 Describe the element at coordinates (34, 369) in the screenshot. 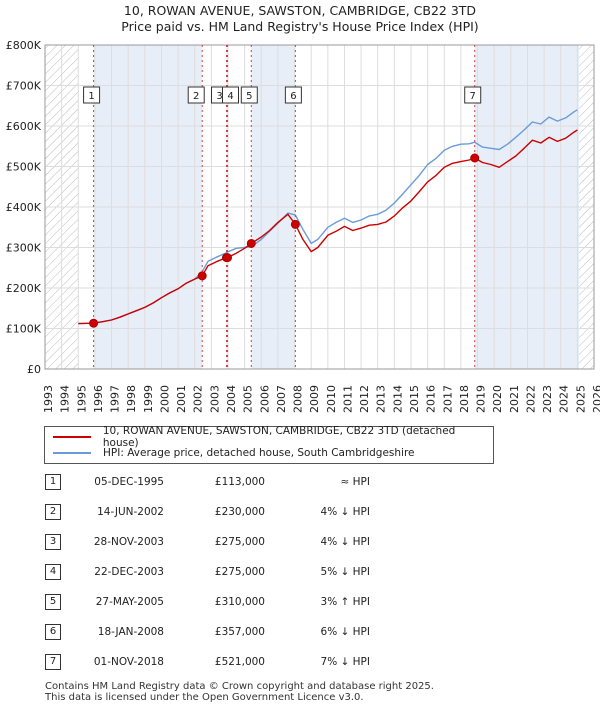

I see `y-tick-label: £0` at that location.